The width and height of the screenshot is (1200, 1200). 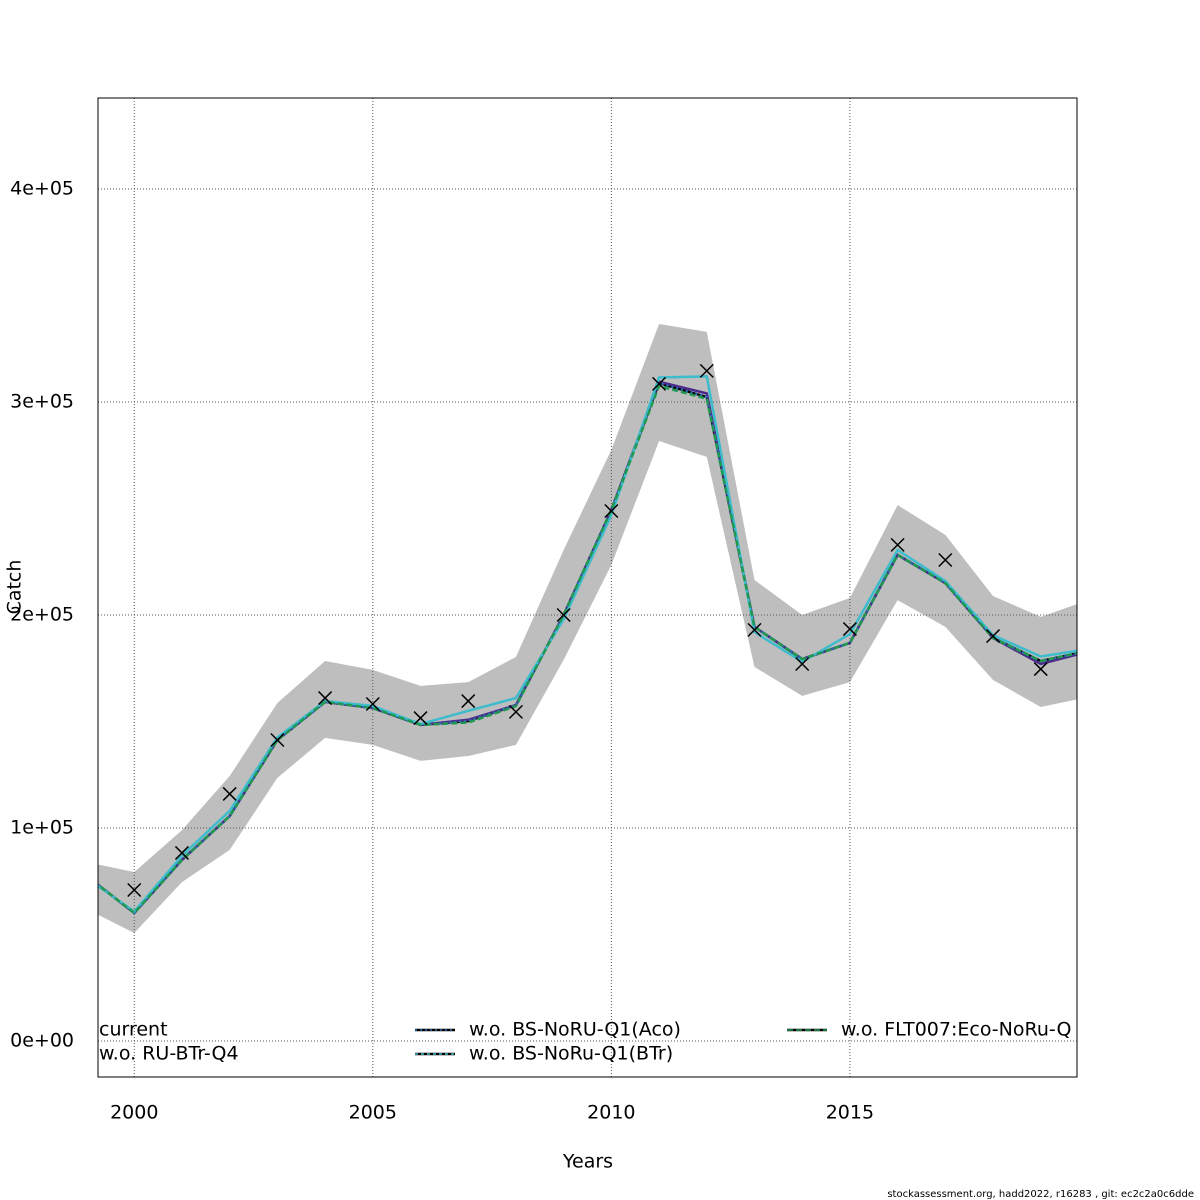 I want to click on x-axis-label: Years, so click(x=587, y=1162).